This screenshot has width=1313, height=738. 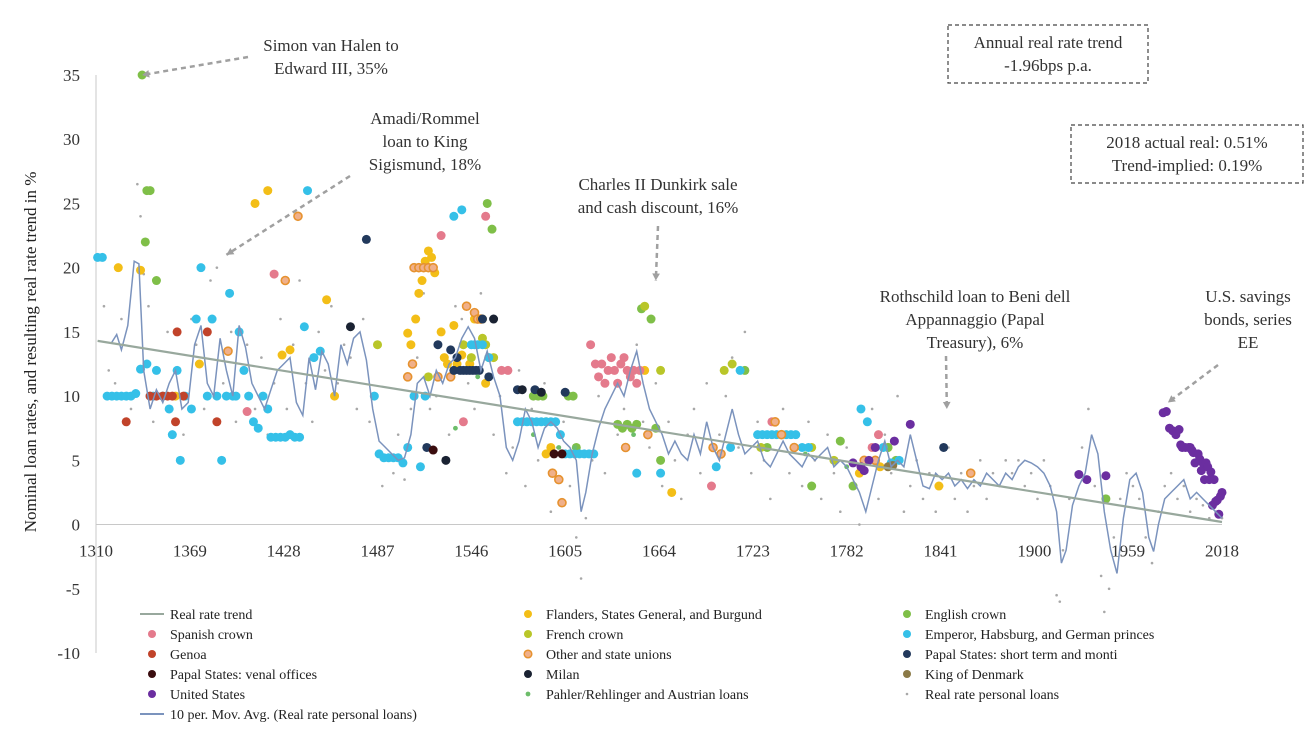 What do you see at coordinates (68, 653) in the screenshot?
I see `y-tick-label: -10` at bounding box center [68, 653].